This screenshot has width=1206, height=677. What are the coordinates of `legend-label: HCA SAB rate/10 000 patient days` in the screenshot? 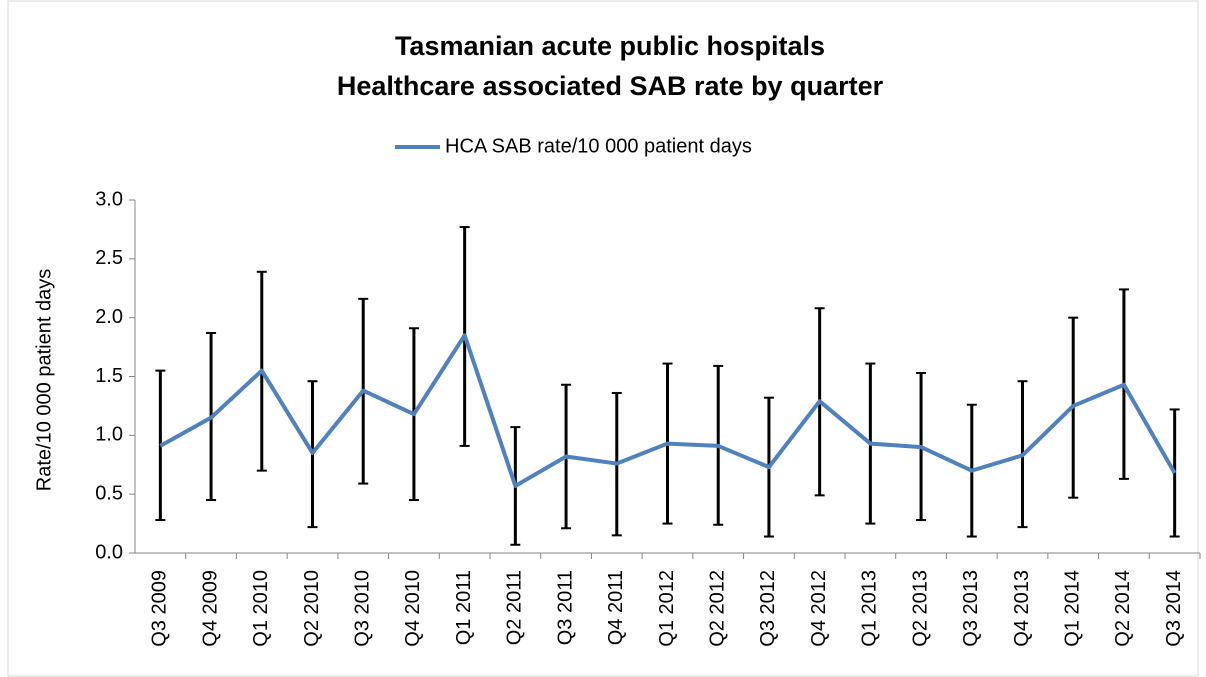 It's located at (598, 146).